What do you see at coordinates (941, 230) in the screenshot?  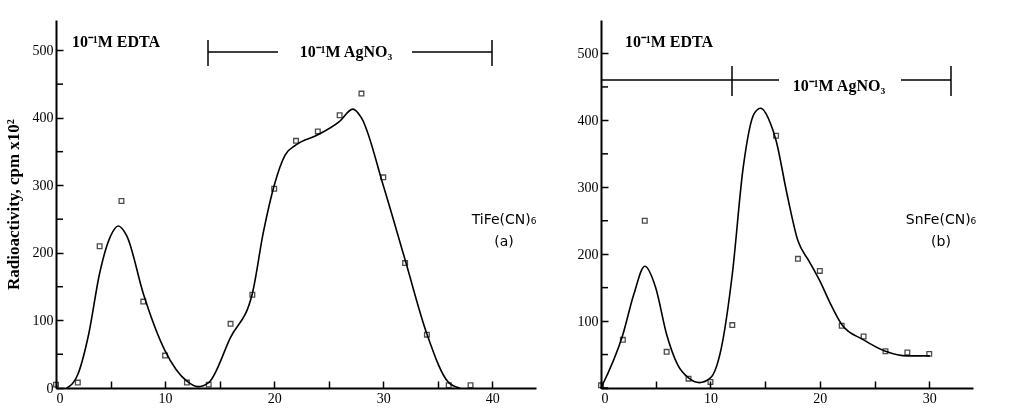 I see `annotation: SnFe(CN)₆ (b)` at bounding box center [941, 230].